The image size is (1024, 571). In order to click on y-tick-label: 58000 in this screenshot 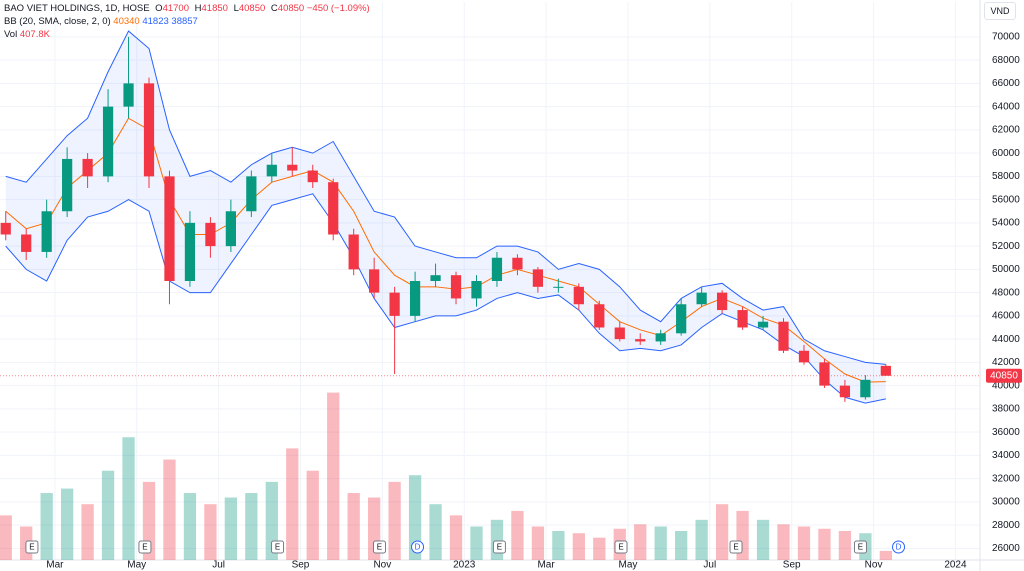, I will do `click(1006, 176)`.